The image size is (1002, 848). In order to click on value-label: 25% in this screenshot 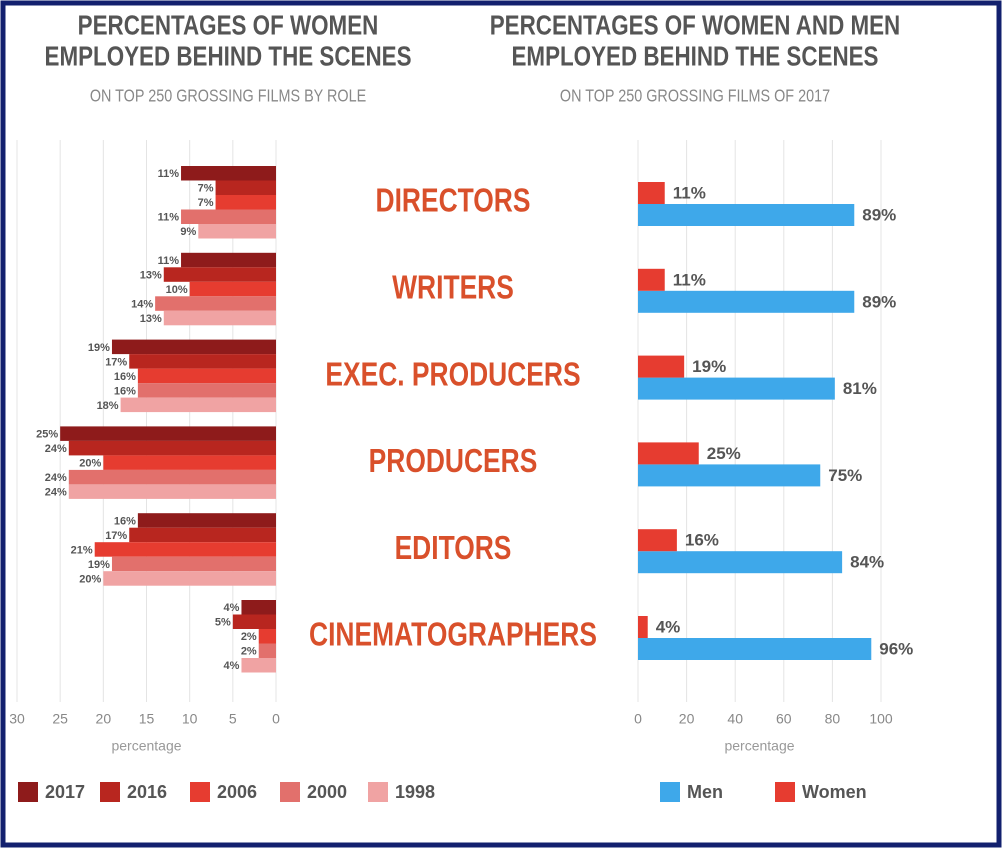, I will do `click(47, 435)`.